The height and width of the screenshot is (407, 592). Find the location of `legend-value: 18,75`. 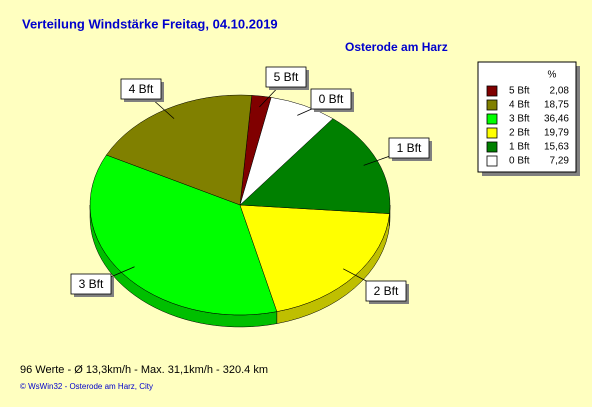

legend-value: 18,75 is located at coordinates (556, 105).